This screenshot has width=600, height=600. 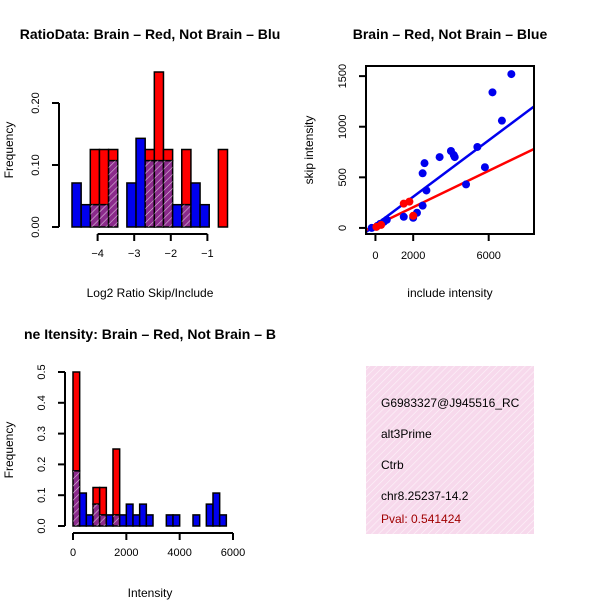 I want to click on scatter-marks, so click(x=450, y=151).